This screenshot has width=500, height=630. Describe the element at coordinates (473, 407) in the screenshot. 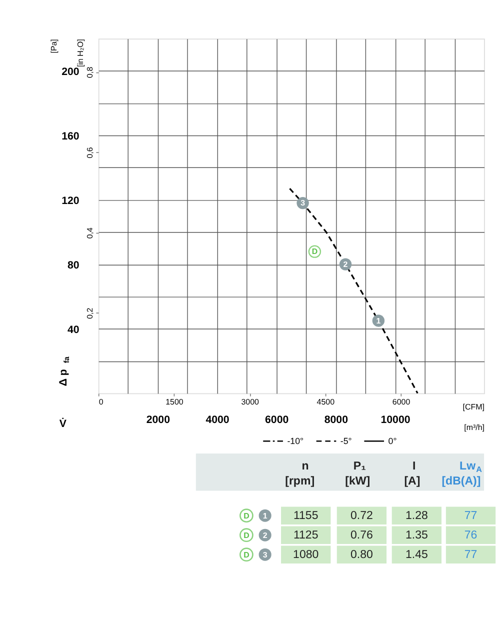

I see `x2-axis-title: [CFM]` at that location.